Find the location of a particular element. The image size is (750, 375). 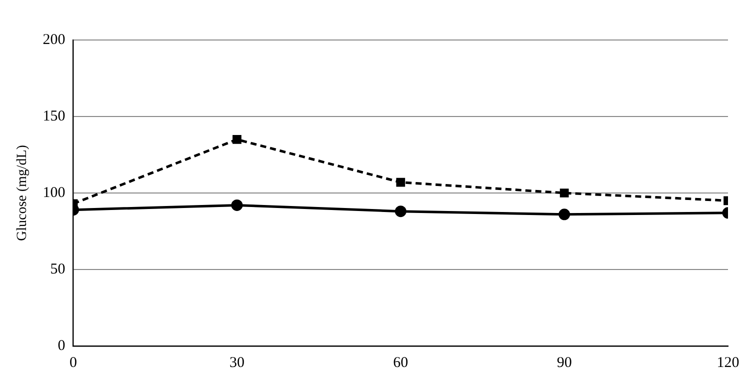

y-tick-label: 200 is located at coordinates (54, 40).